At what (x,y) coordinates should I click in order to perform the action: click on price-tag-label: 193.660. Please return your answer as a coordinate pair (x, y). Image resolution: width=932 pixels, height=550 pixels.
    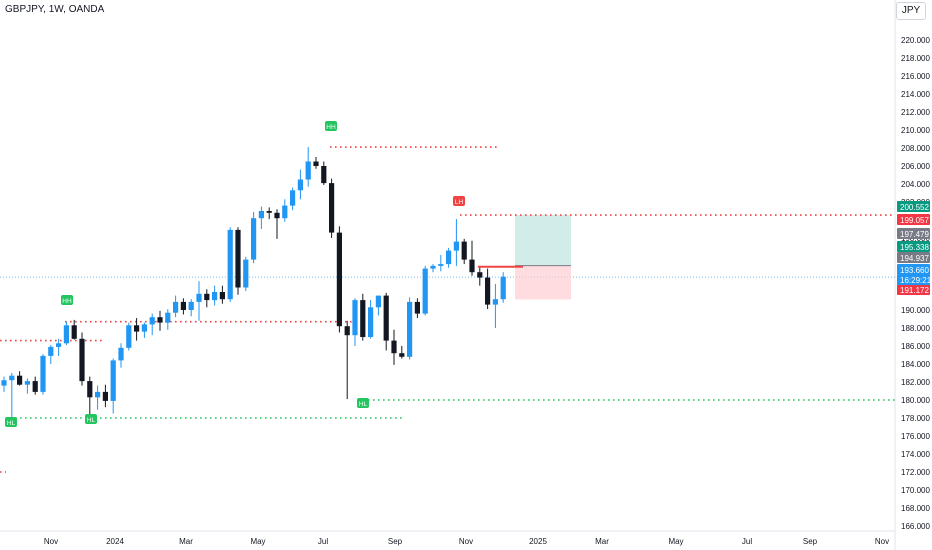
    Looking at the image, I should click on (914, 270).